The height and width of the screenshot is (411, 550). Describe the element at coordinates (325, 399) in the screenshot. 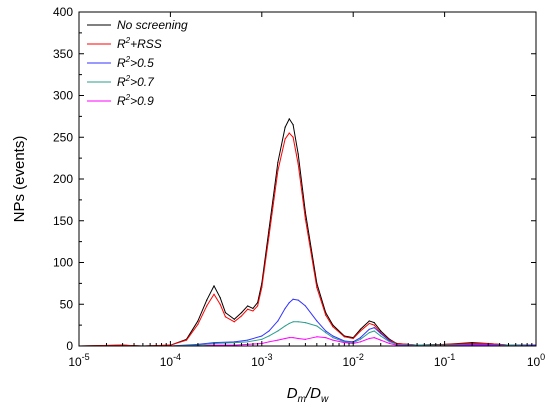

I see `x-title-den-sub: w` at that location.